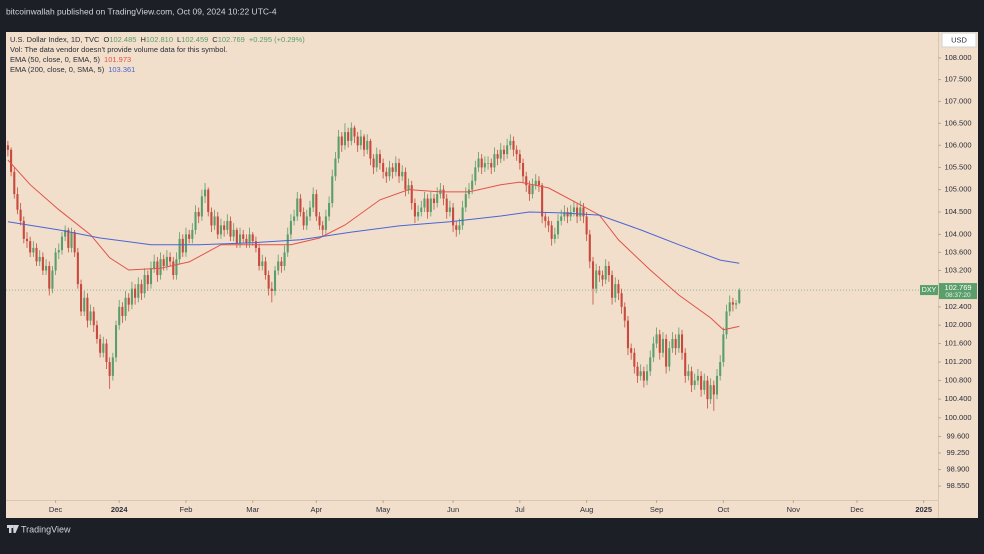 This screenshot has width=984, height=554. I want to click on currency-box, so click(959, 40).